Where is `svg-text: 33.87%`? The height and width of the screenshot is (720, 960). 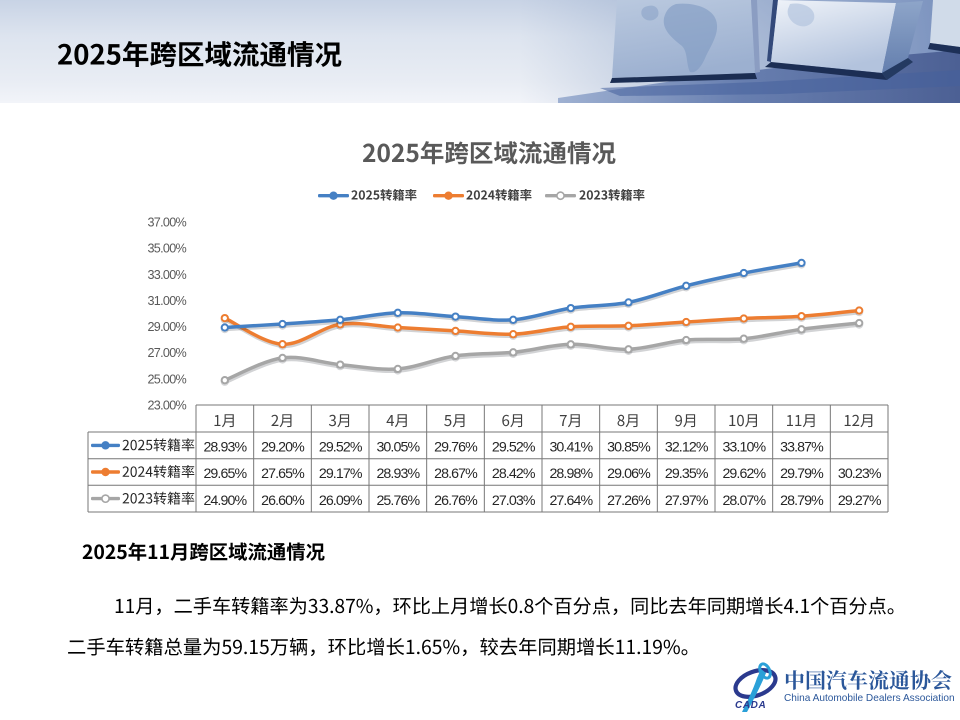
svg-text: 33.87% is located at coordinates (802, 448).